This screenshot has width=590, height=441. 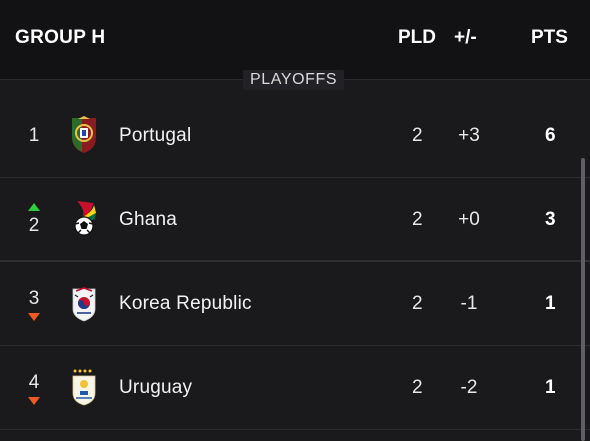 I want to click on korea-flag-icon, so click(x=84, y=304).